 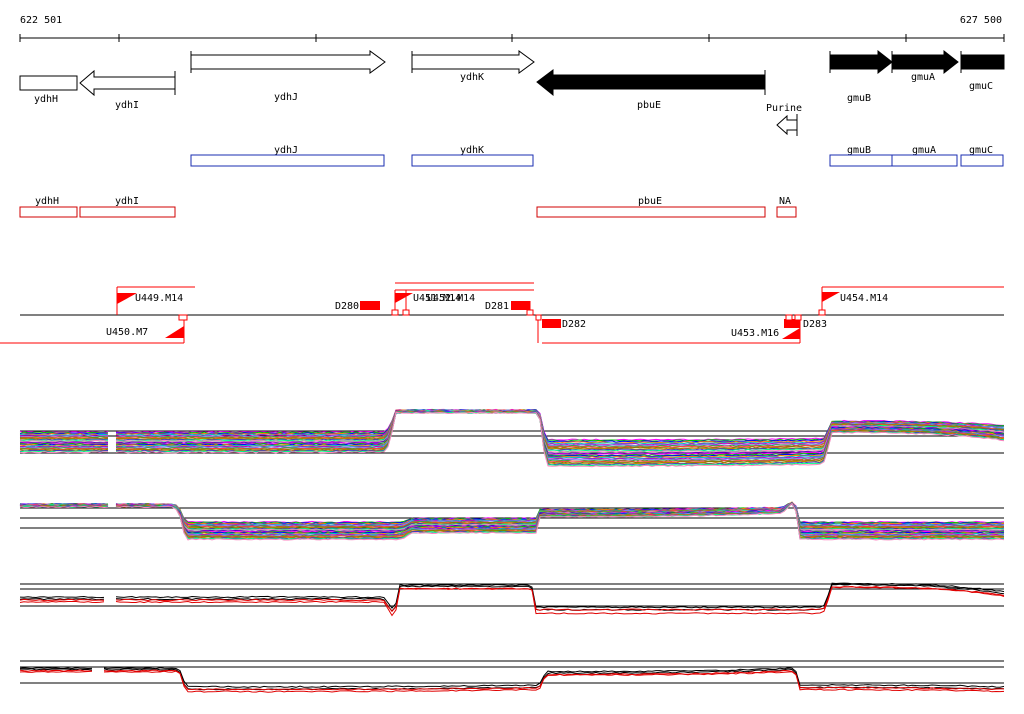 I want to click on downshift-label: D281, so click(x=497, y=306).